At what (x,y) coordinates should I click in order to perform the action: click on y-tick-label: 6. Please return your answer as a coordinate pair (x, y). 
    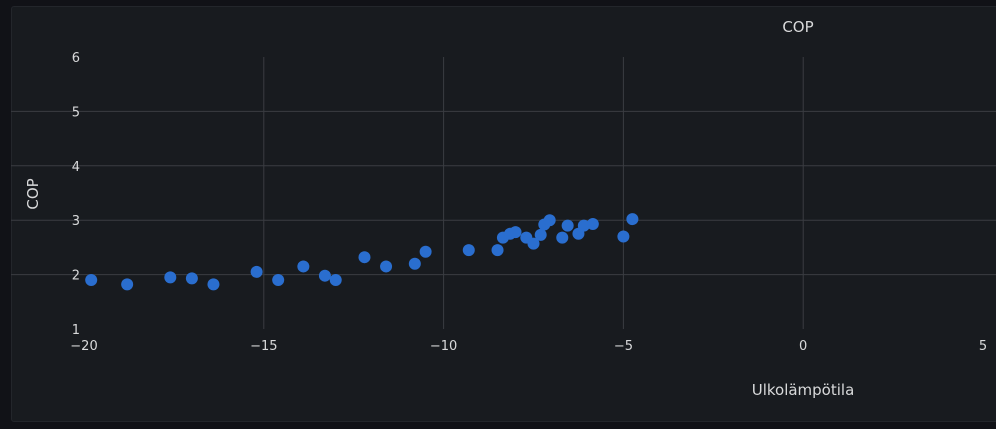
    Looking at the image, I should click on (76, 58).